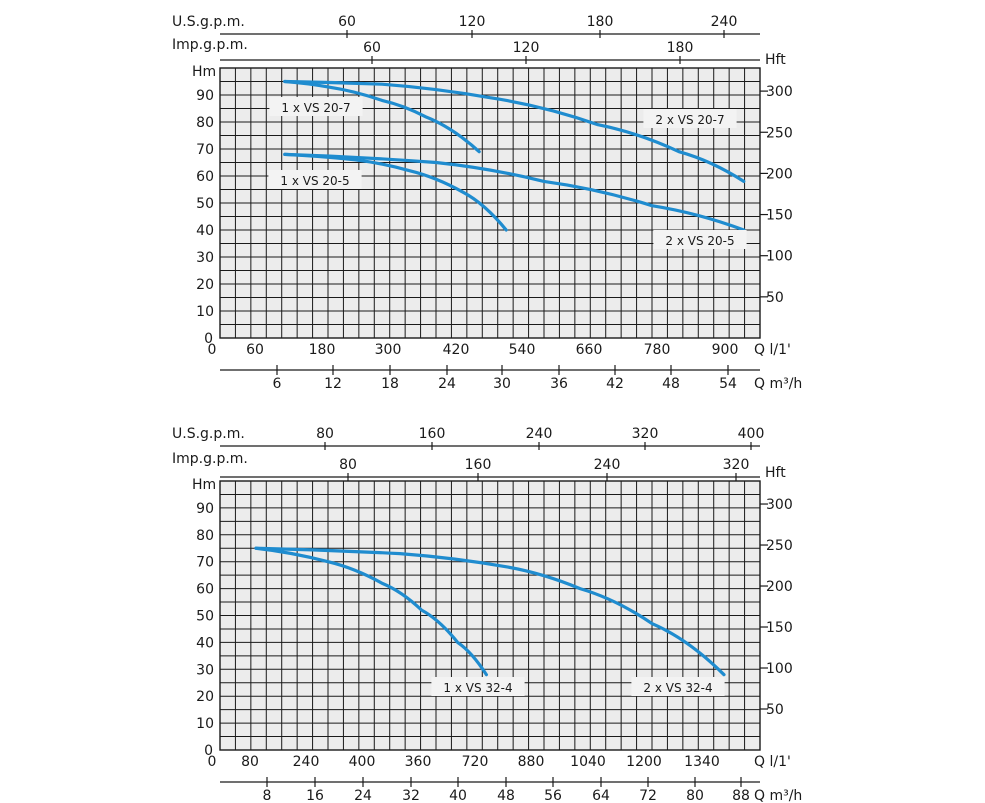 The image size is (985, 803). Describe the element at coordinates (432, 434) in the screenshot. I see `usgpm-tick-label: 160` at that location.